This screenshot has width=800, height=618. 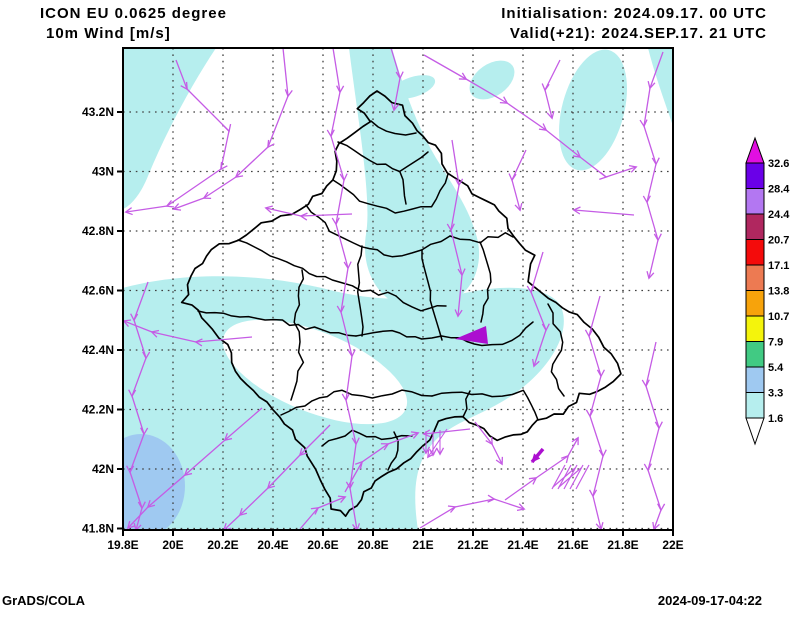 I want to click on hatch-slashes, so click(x=570, y=477).